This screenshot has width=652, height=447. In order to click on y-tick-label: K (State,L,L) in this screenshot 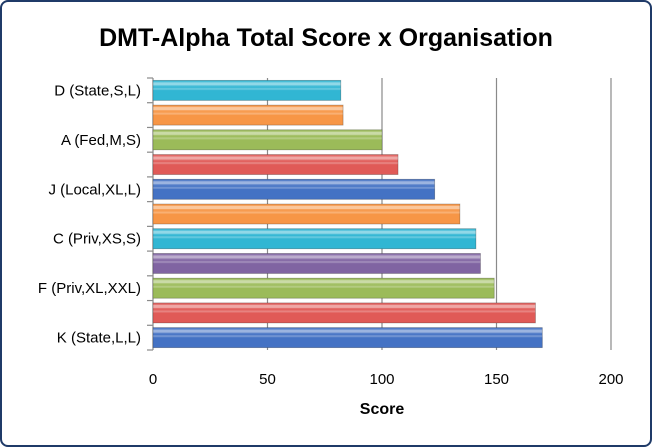, I will do `click(99, 338)`.